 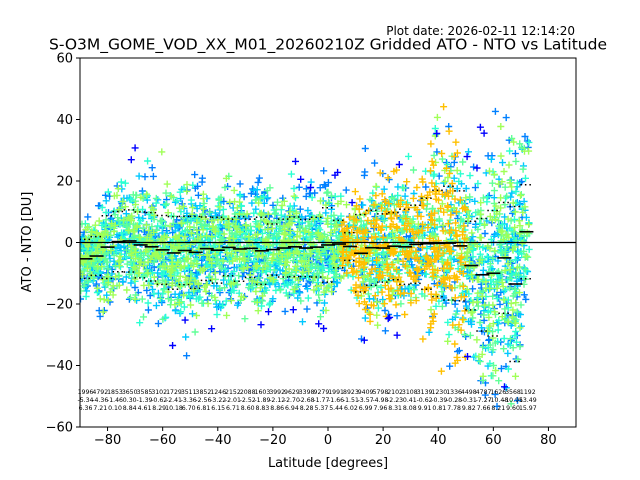 What do you see at coordinates (100, 408) in the screenshot?
I see `stat-std-label: 7.21` at bounding box center [100, 408].